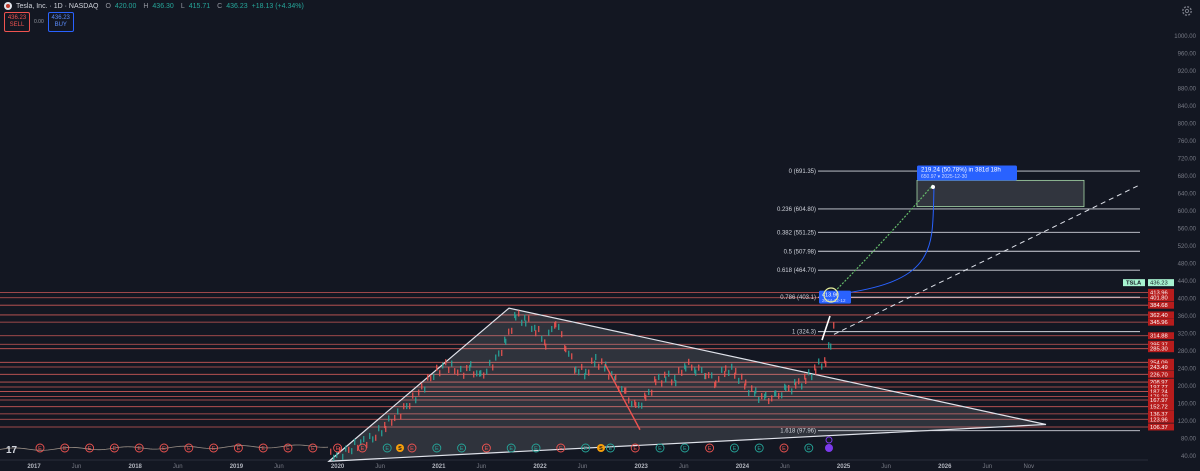 Image resolution: width=1200 pixels, height=471 pixels. I want to click on level-price-tag-label: 123.96, so click(1159, 420).